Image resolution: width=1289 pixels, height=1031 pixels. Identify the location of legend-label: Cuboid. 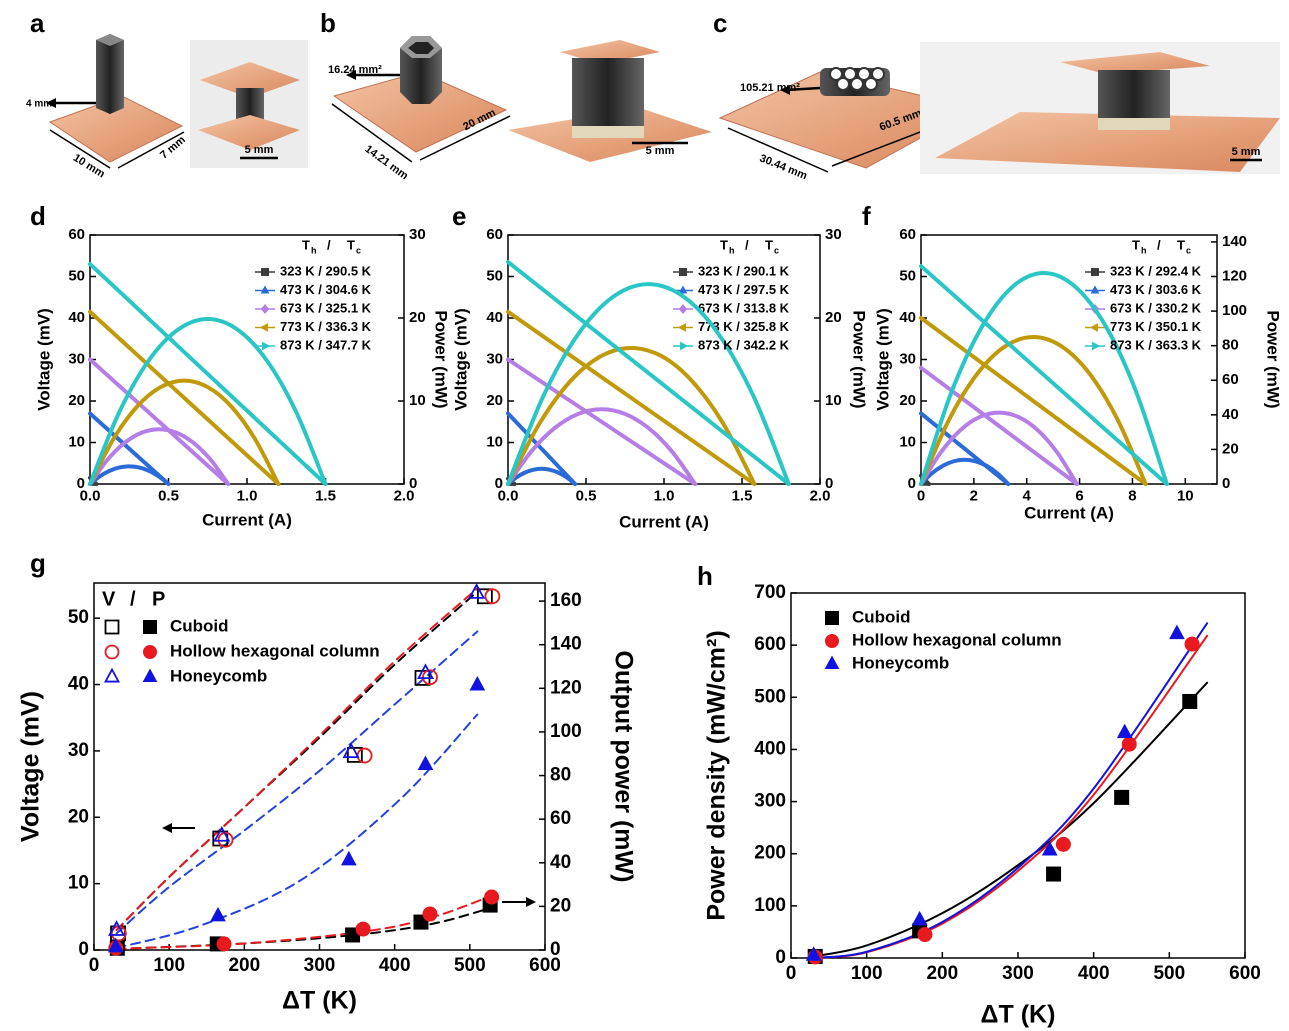
(199, 625).